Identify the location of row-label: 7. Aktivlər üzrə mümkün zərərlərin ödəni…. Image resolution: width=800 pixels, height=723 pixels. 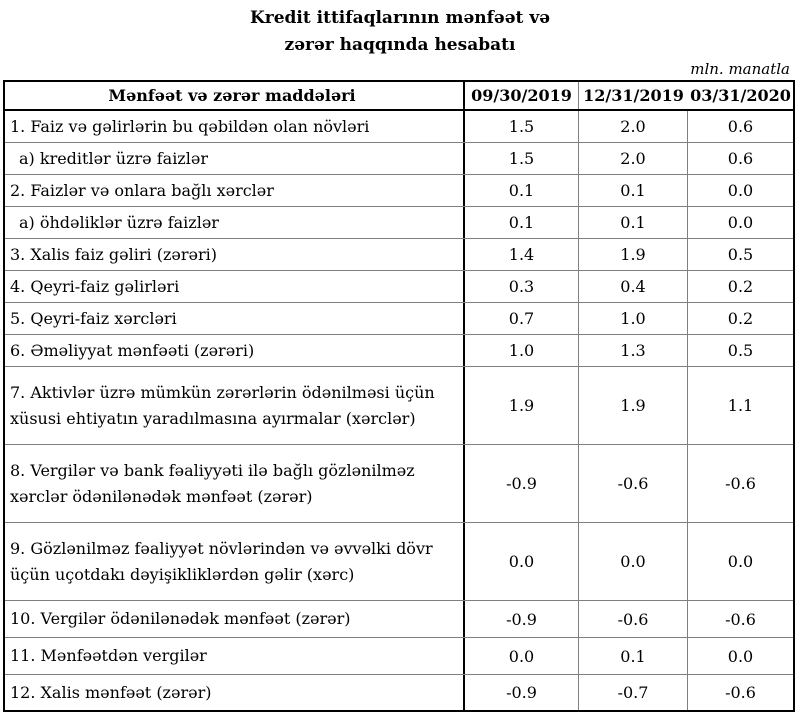
(235, 405).